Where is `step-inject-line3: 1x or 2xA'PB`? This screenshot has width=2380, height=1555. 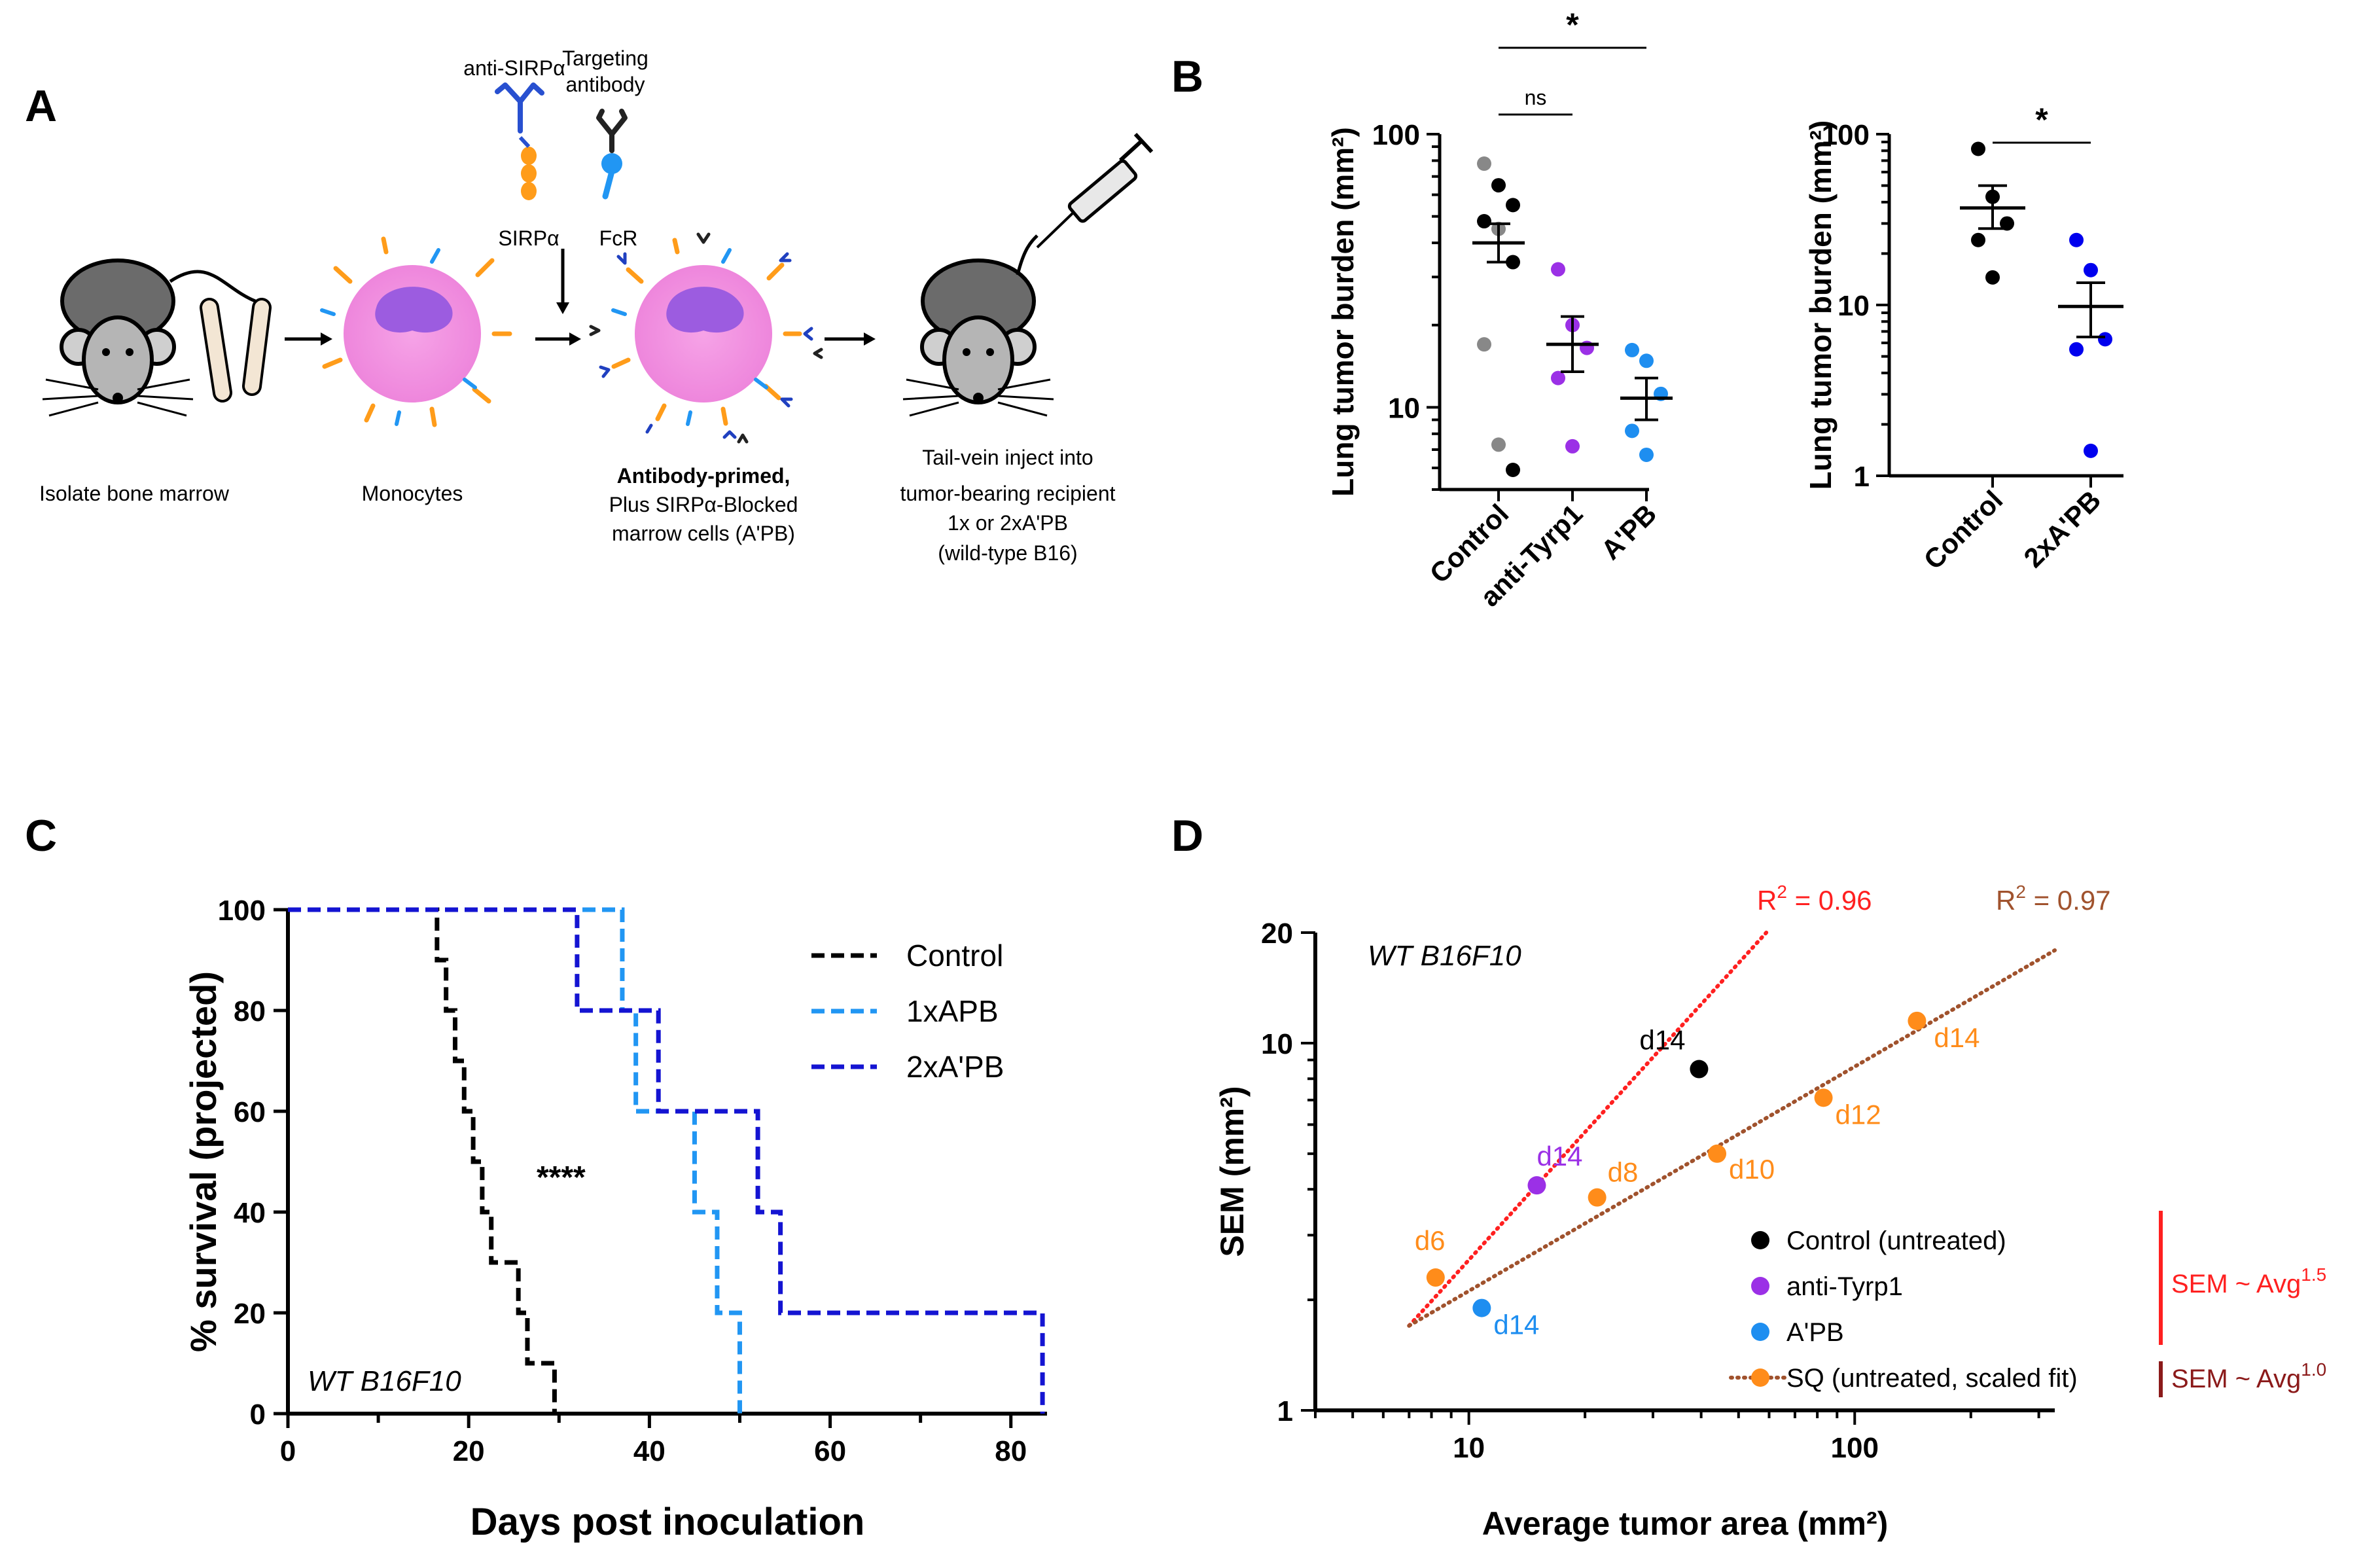 step-inject-line3: 1x or 2xA'PB is located at coordinates (1008, 523).